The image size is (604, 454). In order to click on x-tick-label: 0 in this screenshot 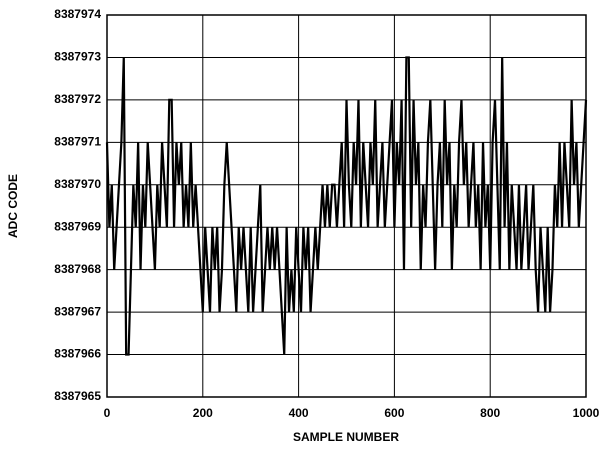, I will do `click(107, 413)`.